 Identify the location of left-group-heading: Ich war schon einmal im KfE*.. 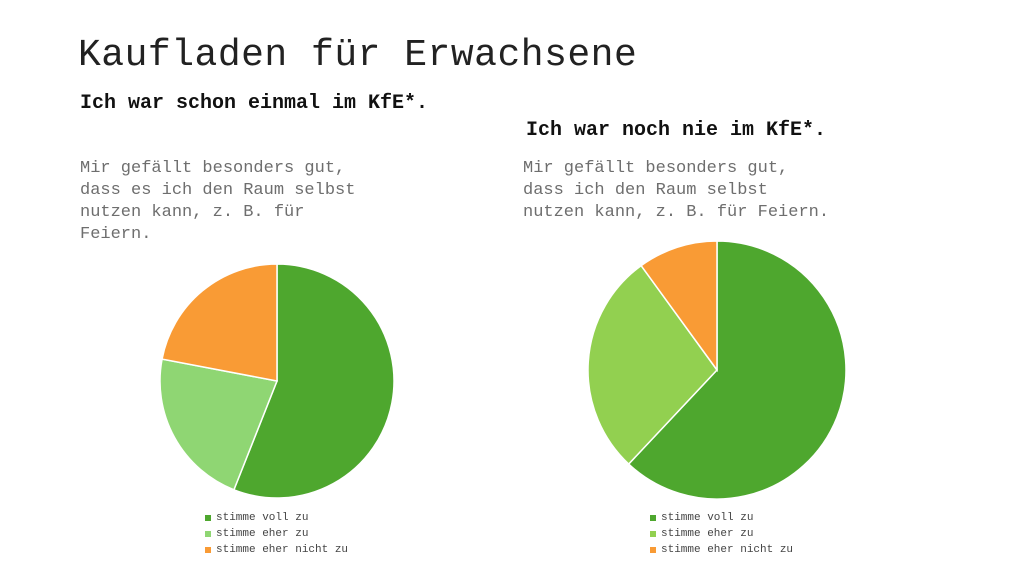
(254, 103).